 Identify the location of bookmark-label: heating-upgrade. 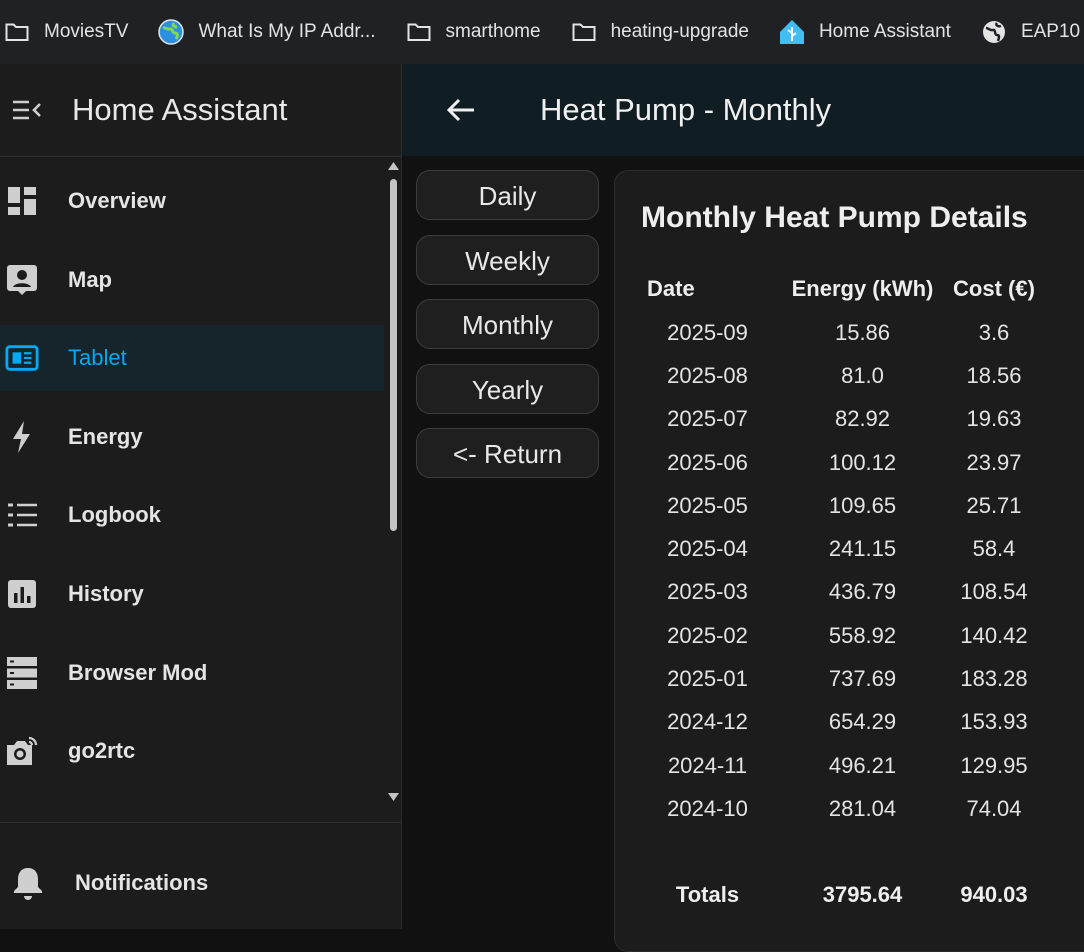
(679, 31).